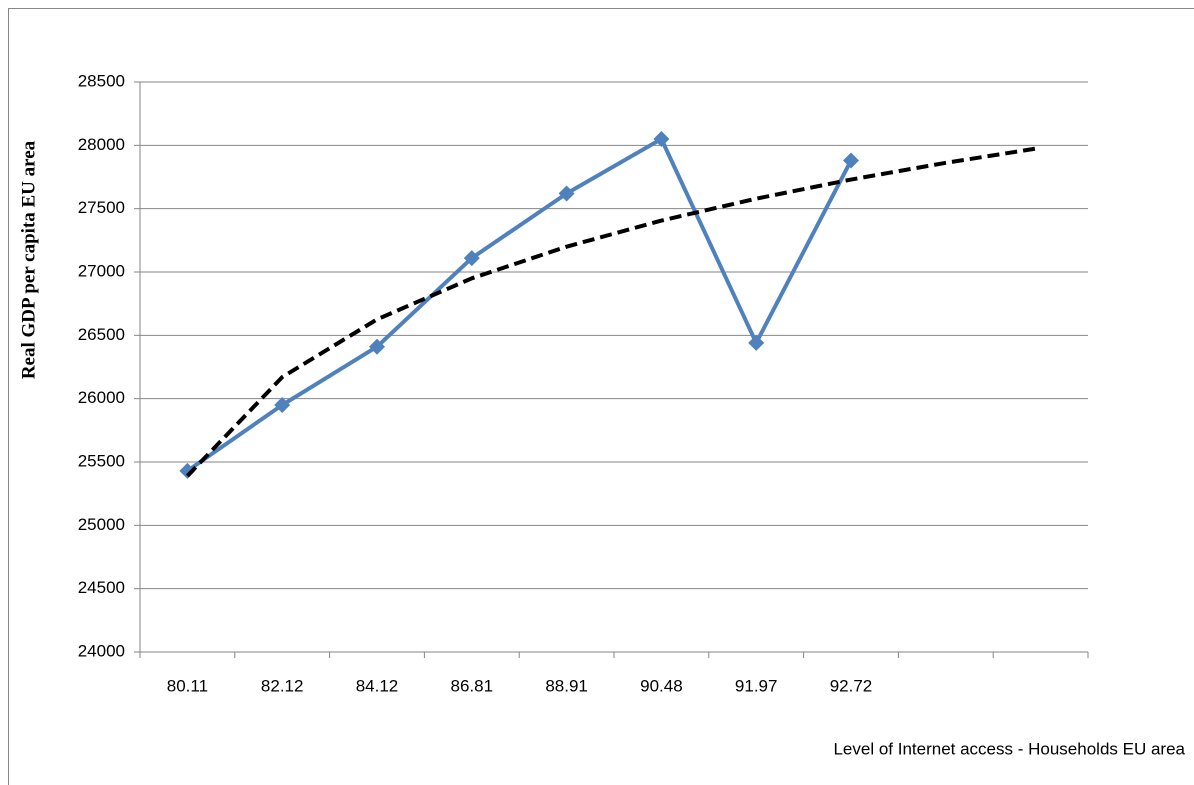 This screenshot has height=785, width=1194. What do you see at coordinates (756, 685) in the screenshot?
I see `x-tick-label: 91.97` at bounding box center [756, 685].